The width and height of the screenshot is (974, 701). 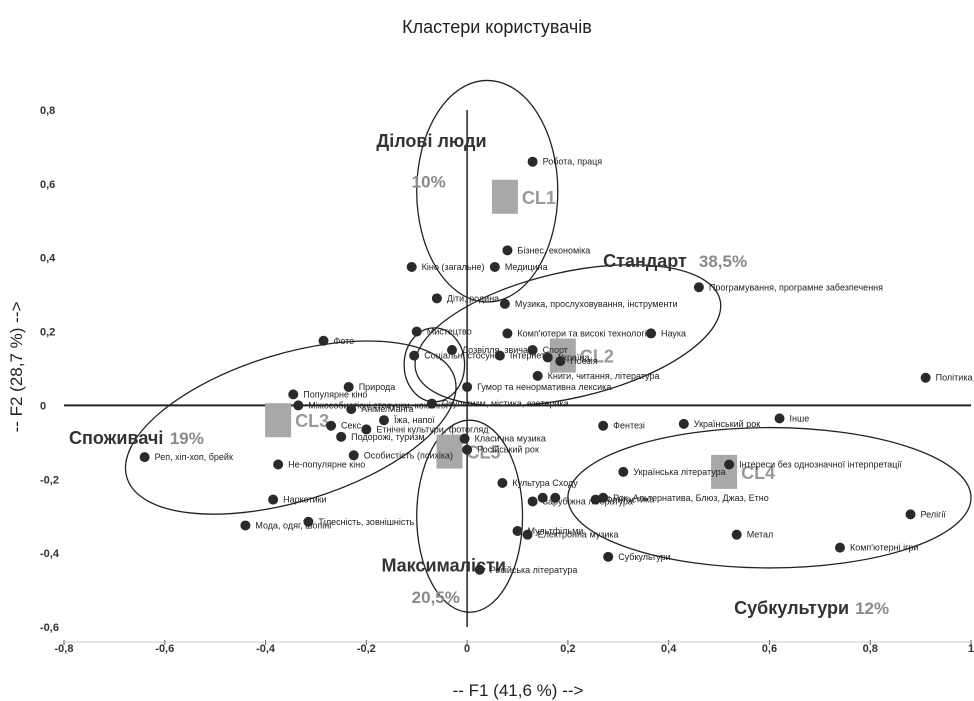 I want to click on point-label: Гумор та ненормативна лексика, so click(x=544, y=387).